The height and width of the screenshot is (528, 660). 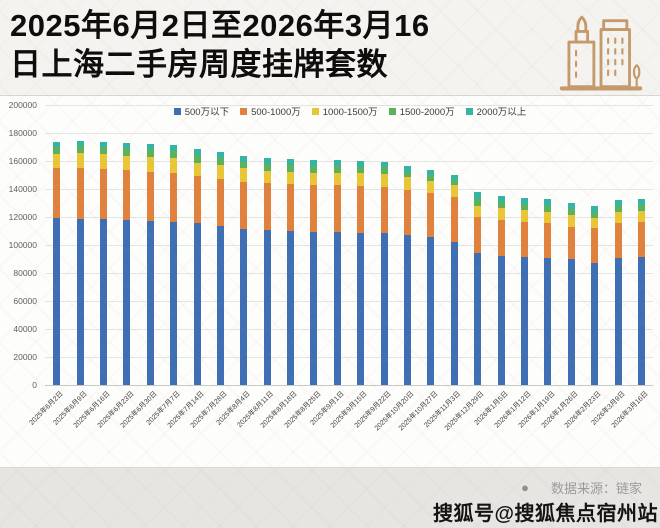 I want to click on y-tick-label: 200000, so click(x=22, y=105).